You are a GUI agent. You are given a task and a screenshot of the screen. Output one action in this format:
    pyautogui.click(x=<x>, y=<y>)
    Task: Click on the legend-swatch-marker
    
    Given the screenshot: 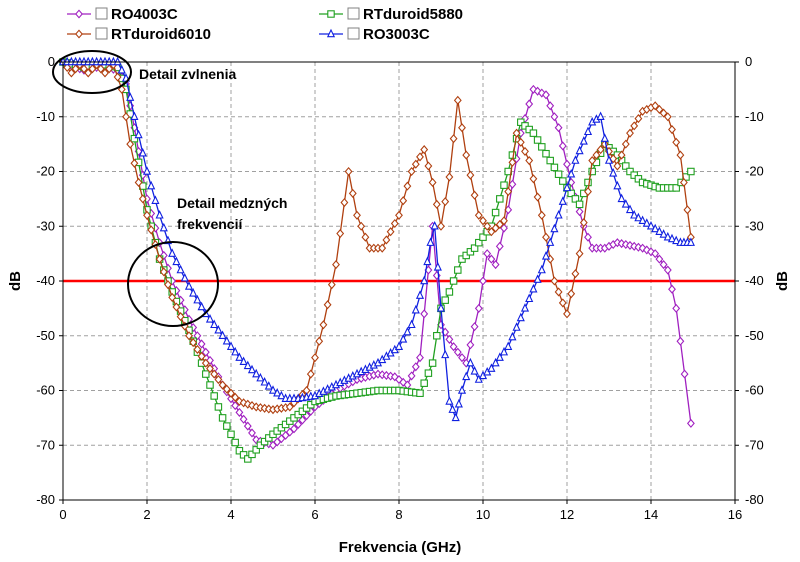 What is the action you would take?
    pyautogui.click(x=331, y=33)
    